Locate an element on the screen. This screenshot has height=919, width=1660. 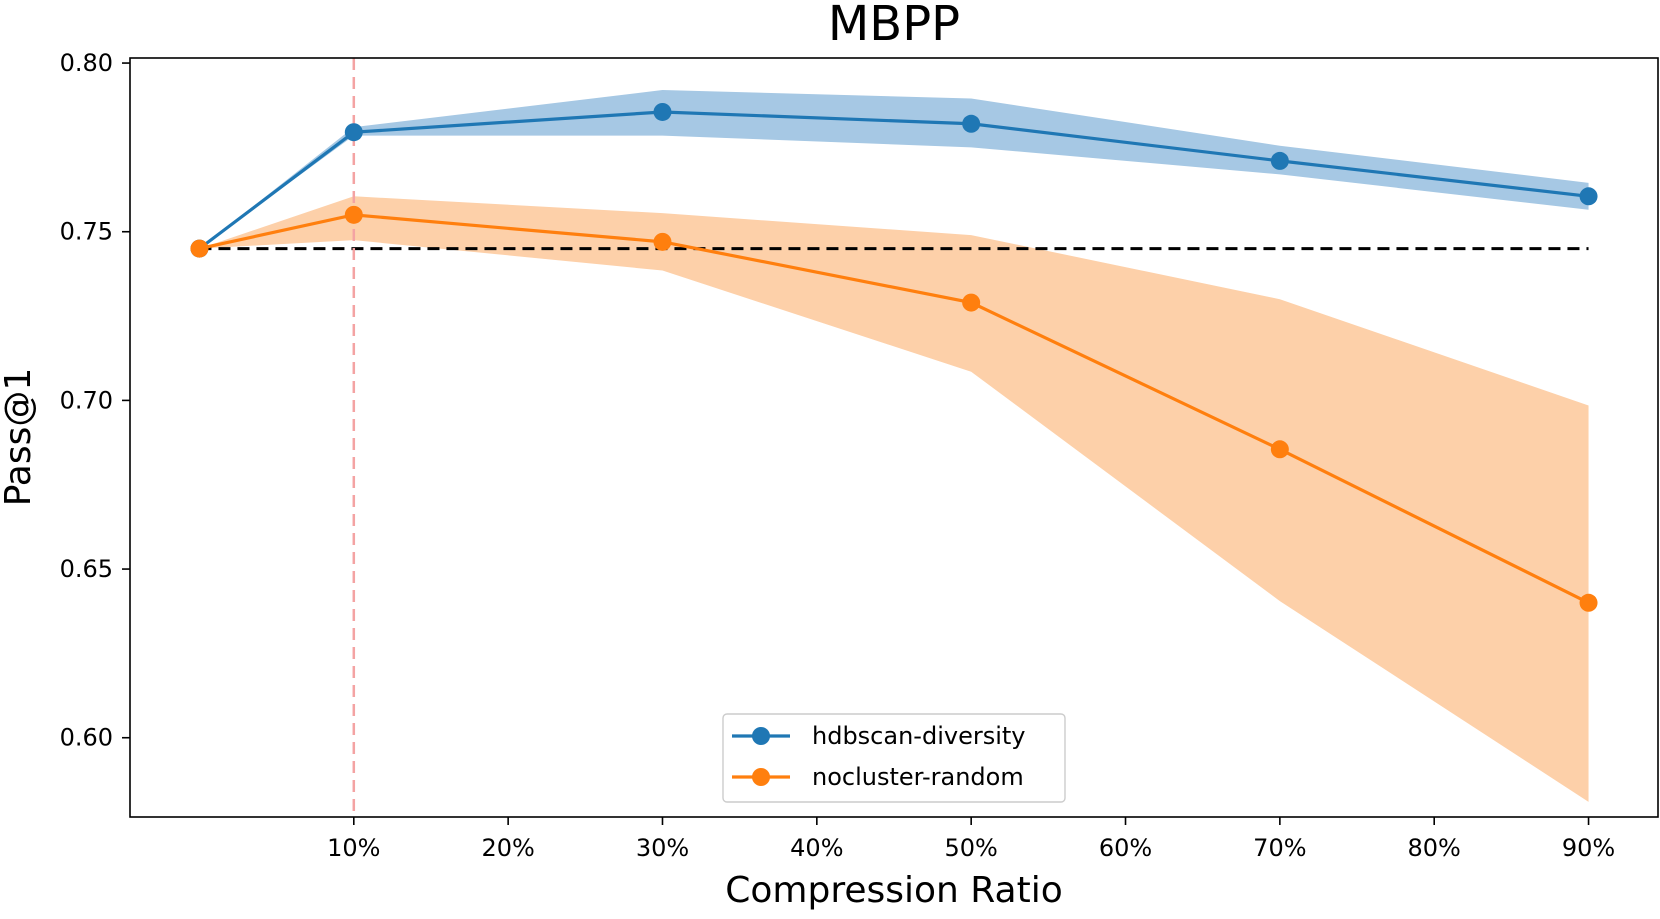
x-tick-label: 80% is located at coordinates (1434, 848).